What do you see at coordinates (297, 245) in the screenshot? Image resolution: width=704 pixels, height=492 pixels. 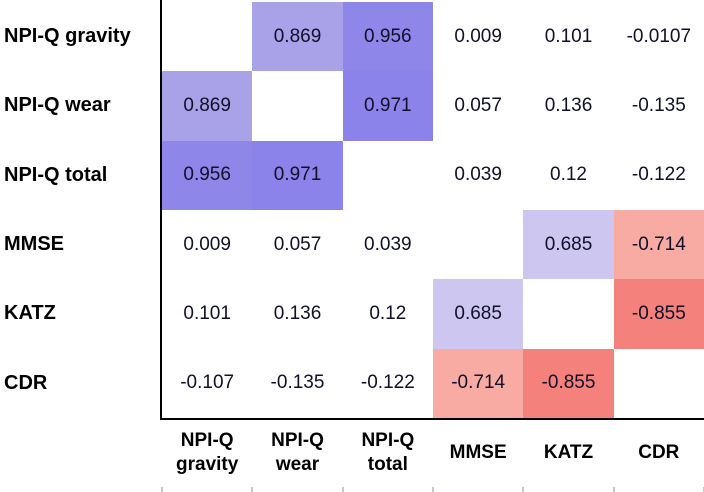 I see `matrix-cell-r4-c2: 0.057` at bounding box center [297, 245].